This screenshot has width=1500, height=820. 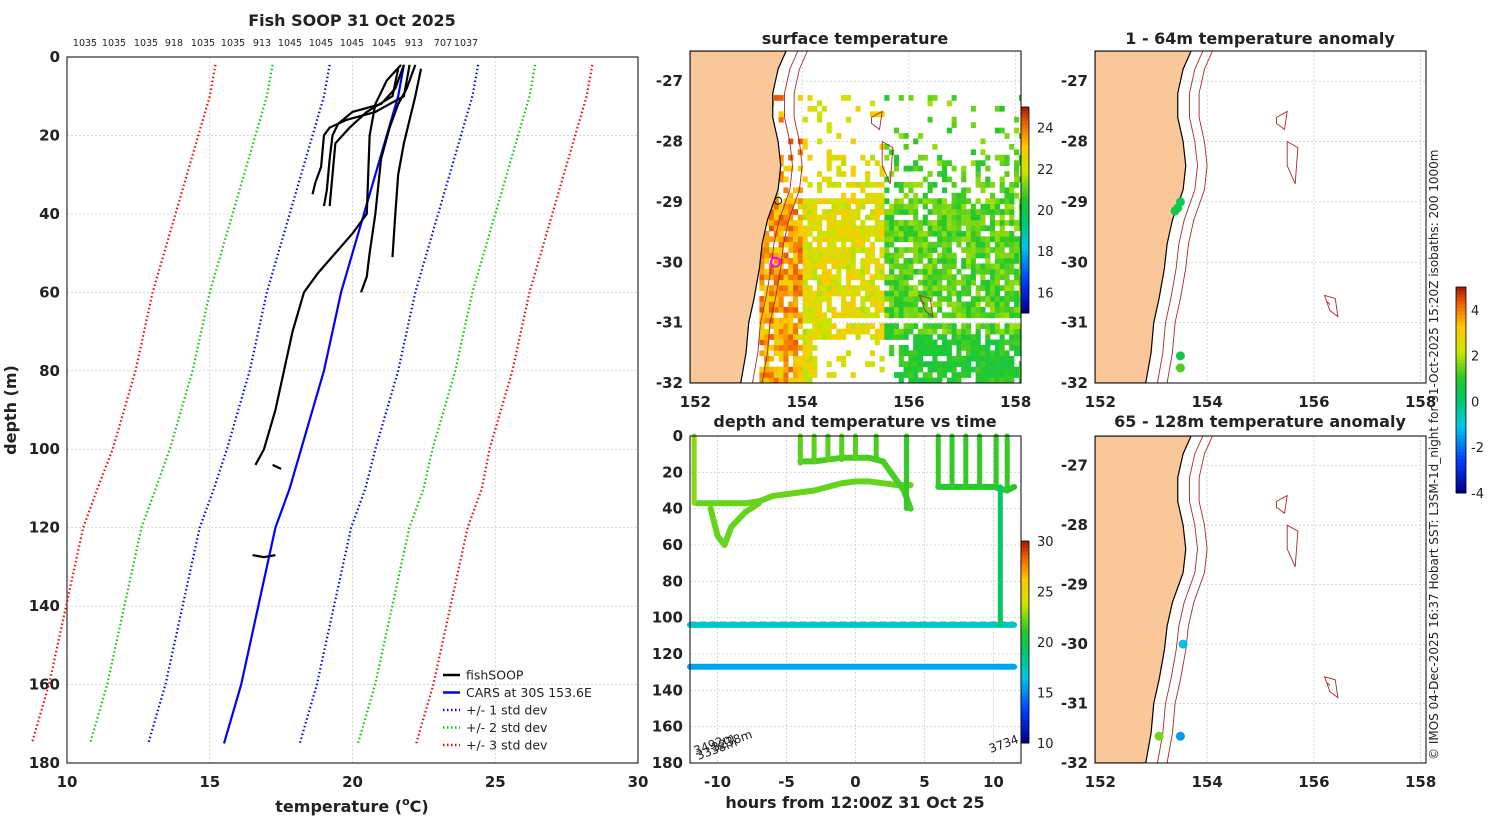 What do you see at coordinates (1143, 217) in the screenshot?
I see `land-mass` at bounding box center [1143, 217].